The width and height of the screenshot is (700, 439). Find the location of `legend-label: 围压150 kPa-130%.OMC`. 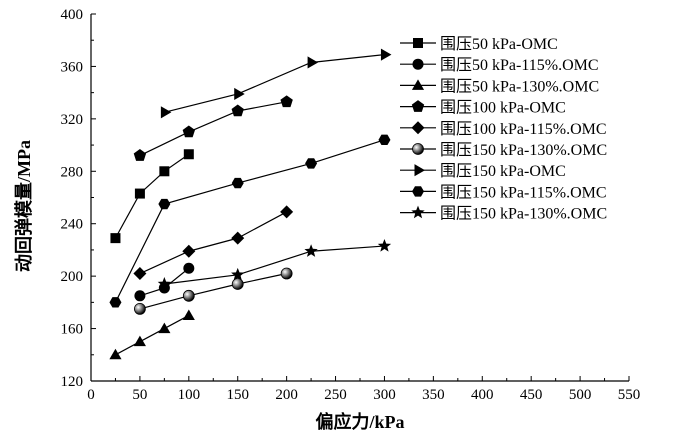

legend-label: 围压150 kPa-130%.OMC is located at coordinates (523, 214).